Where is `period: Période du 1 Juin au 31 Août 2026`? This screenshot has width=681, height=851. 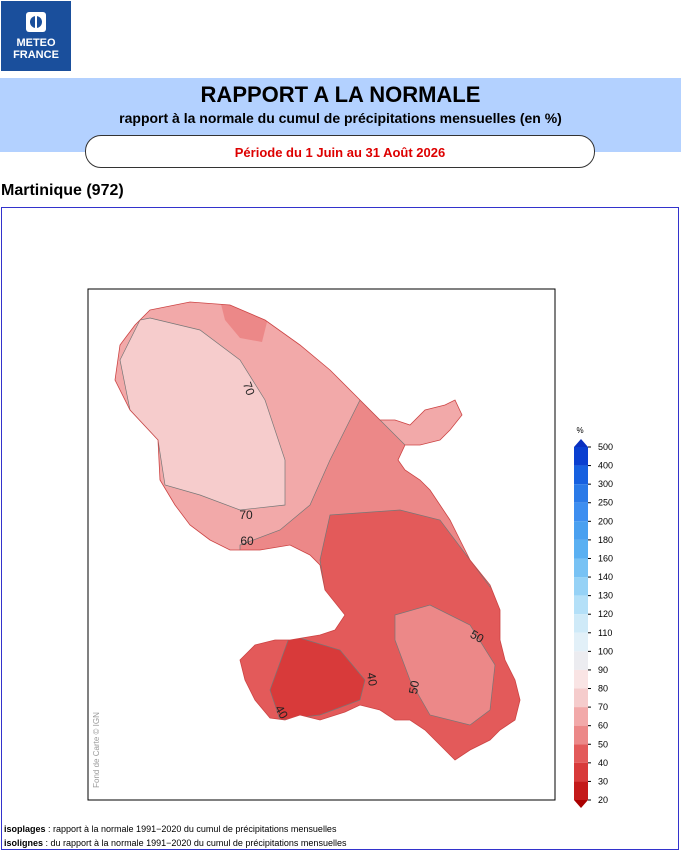
period: Période du 1 Juin au 31 Août 2026 is located at coordinates (340, 151).